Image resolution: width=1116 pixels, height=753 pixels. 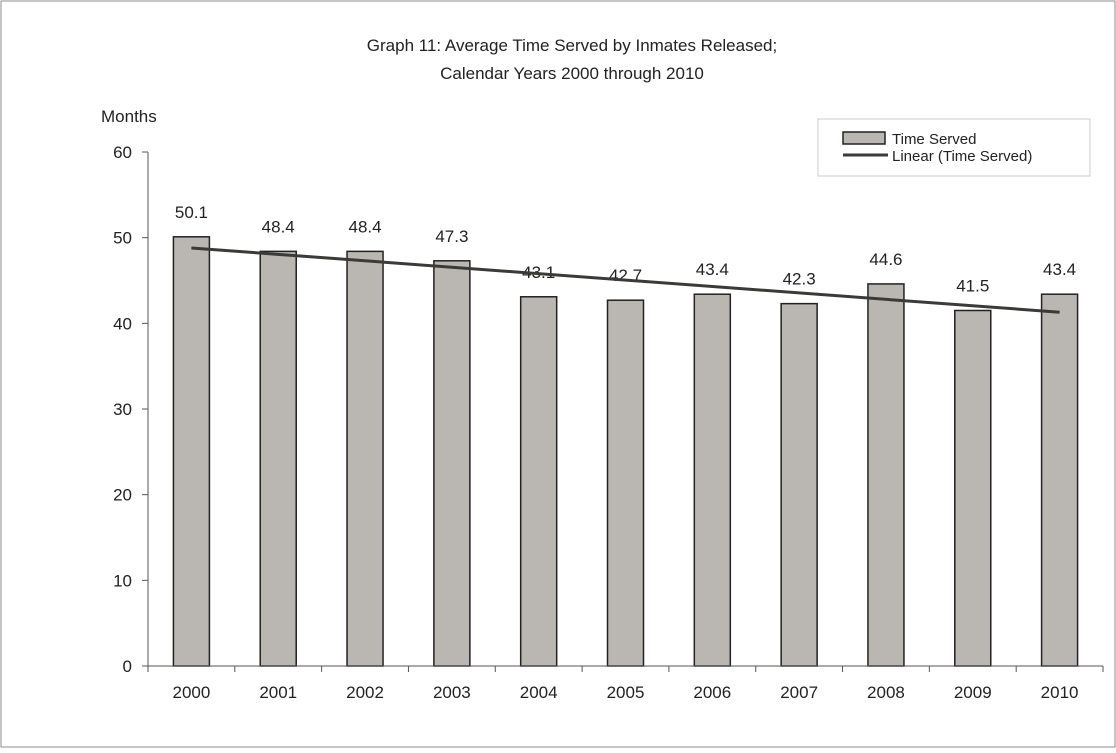 What do you see at coordinates (122, 152) in the screenshot?
I see `y-tick-label: 60` at bounding box center [122, 152].